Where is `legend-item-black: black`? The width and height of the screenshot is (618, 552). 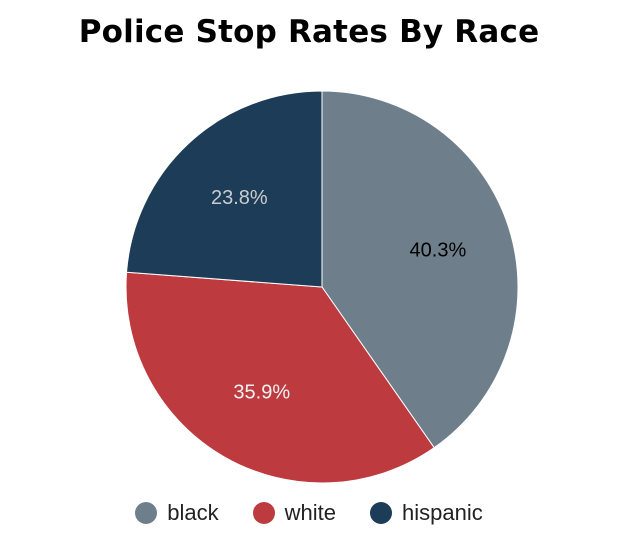 legend-item-black: black is located at coordinates (177, 513).